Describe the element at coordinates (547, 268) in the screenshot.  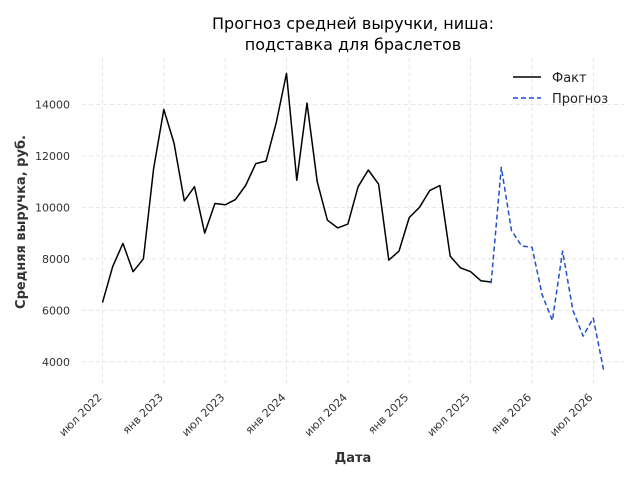
I see `series-line-forecast` at that location.